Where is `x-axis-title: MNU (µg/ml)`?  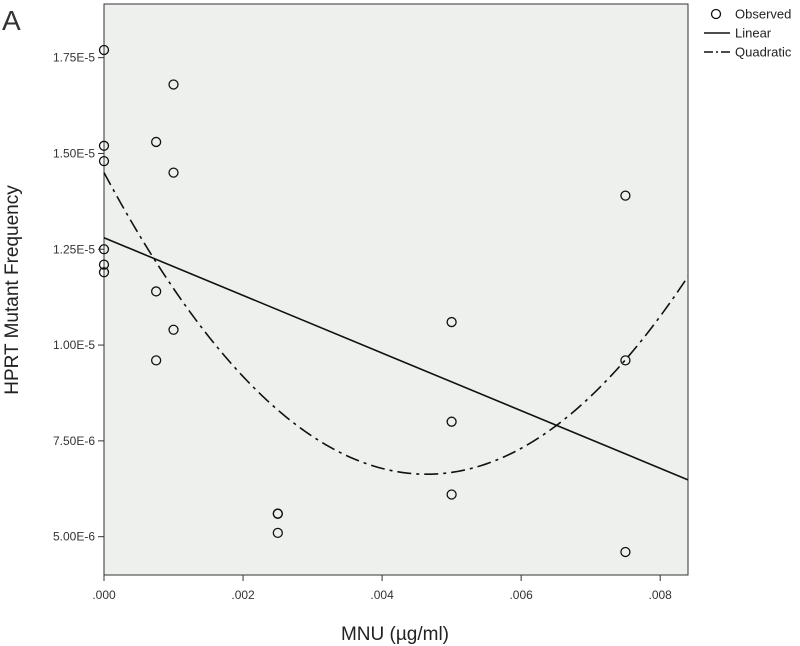
x-axis-title: MNU (µg/ml) is located at coordinates (395, 634).